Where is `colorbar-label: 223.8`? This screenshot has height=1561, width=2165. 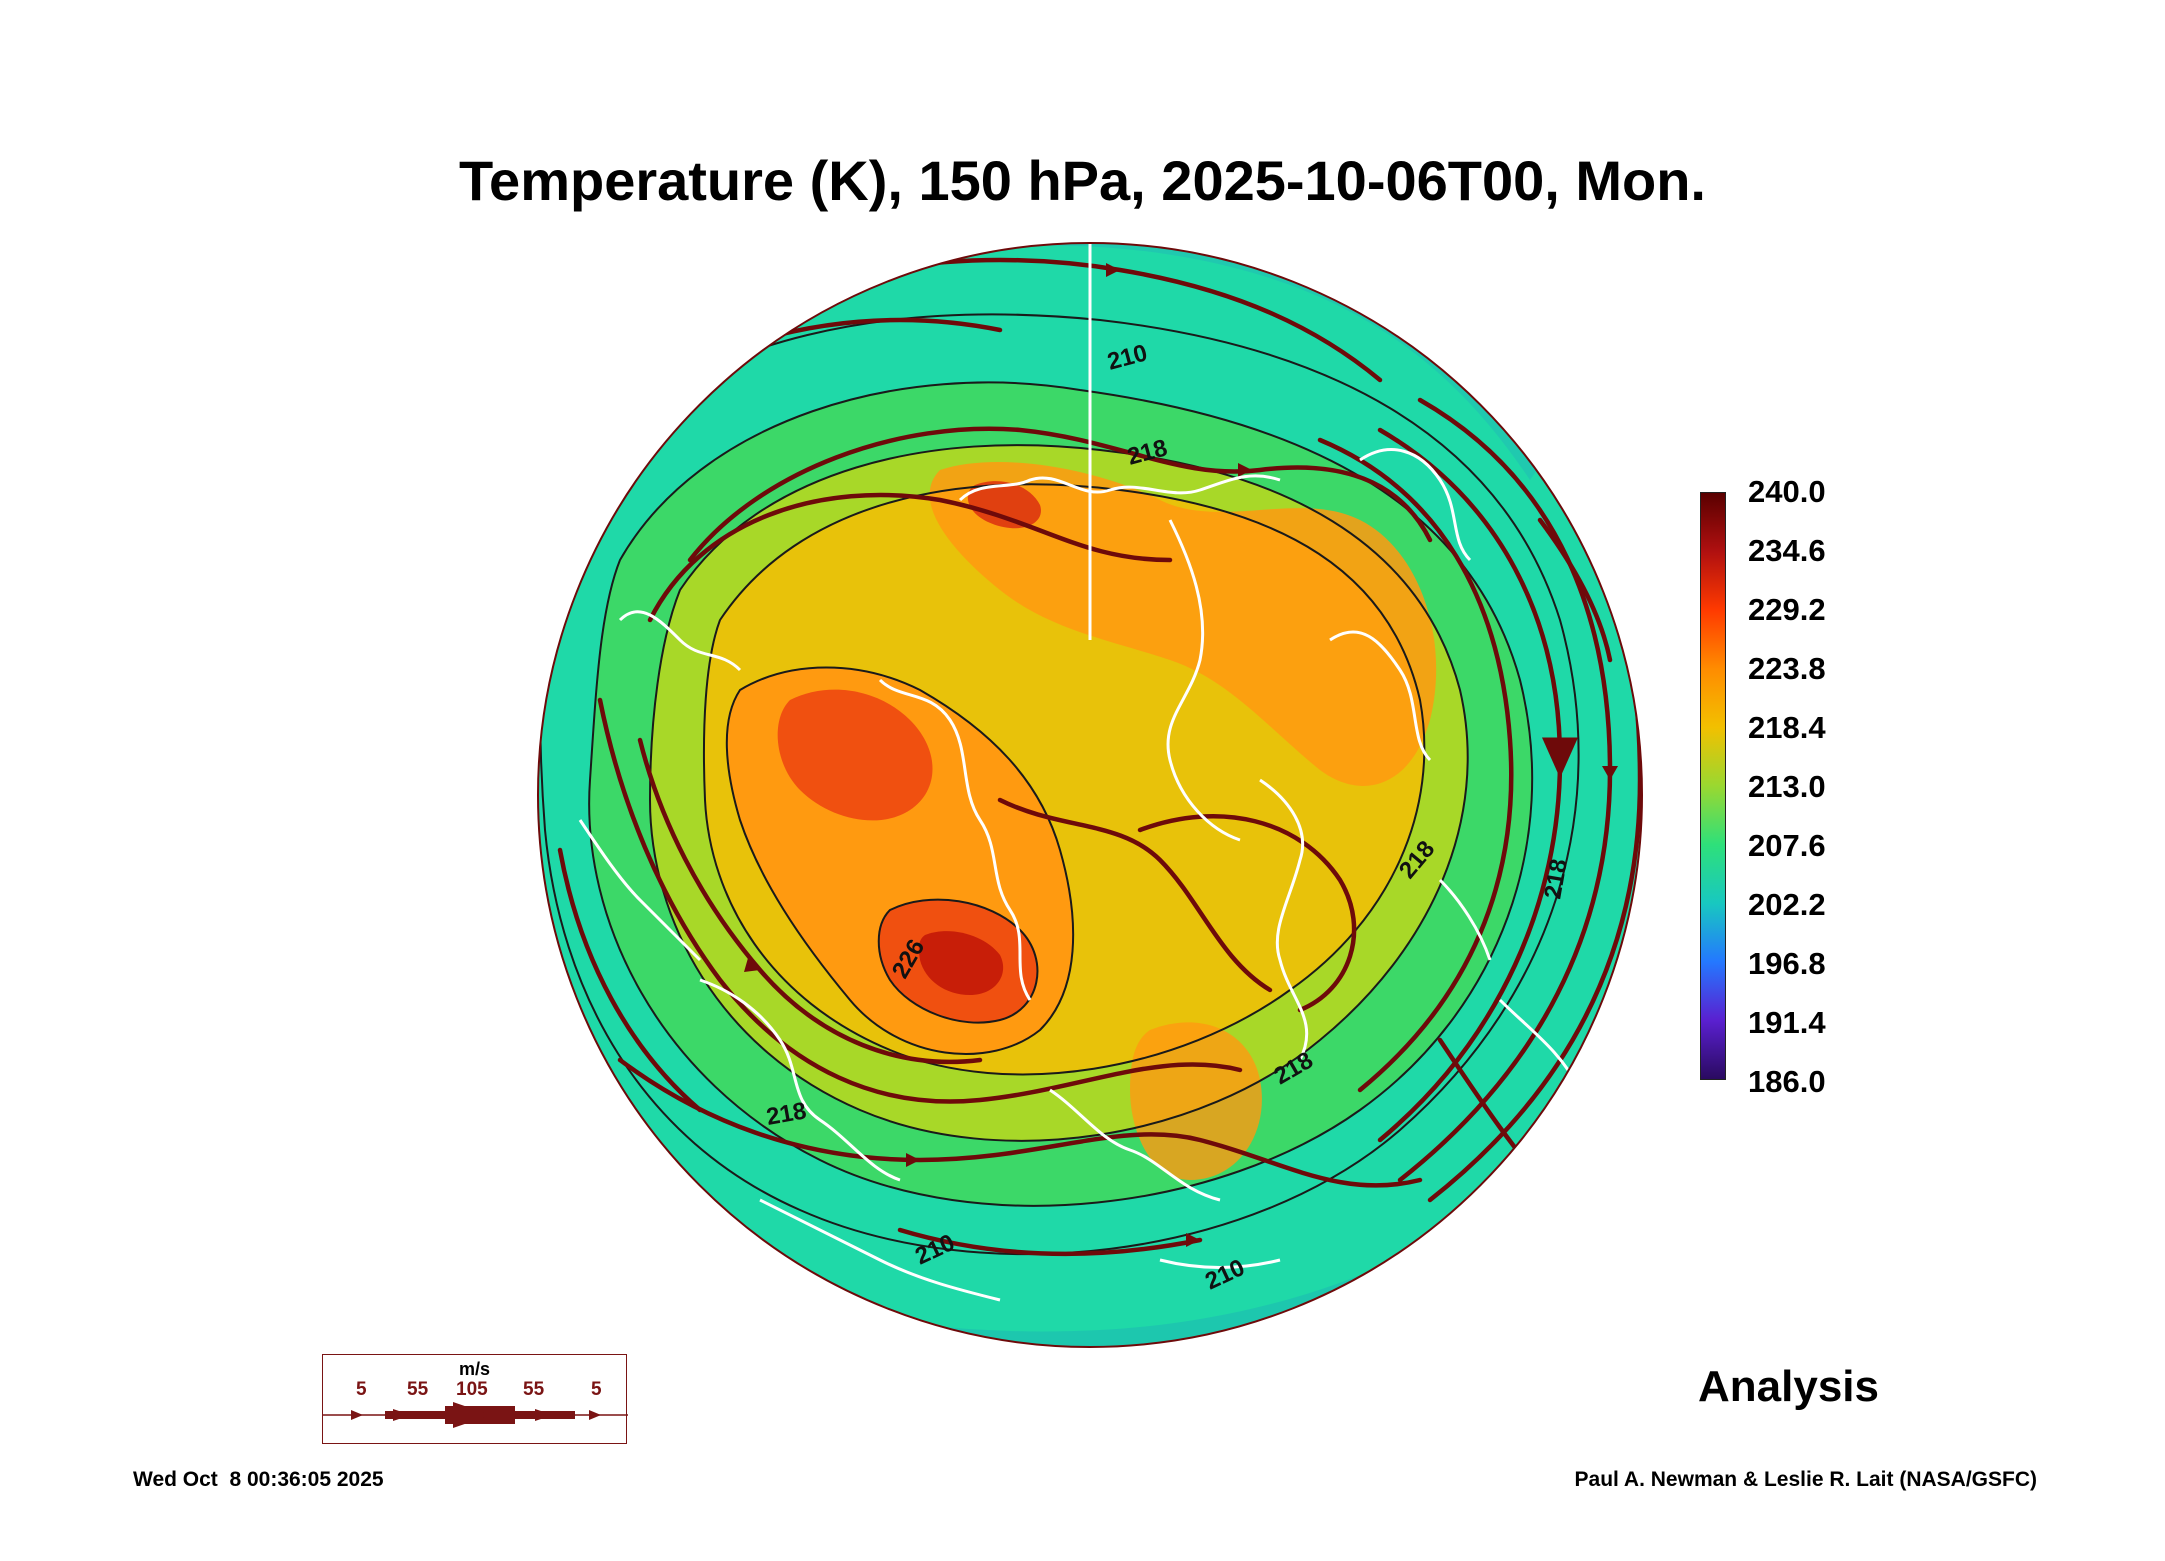
colorbar-label: 223.8 is located at coordinates (1787, 668).